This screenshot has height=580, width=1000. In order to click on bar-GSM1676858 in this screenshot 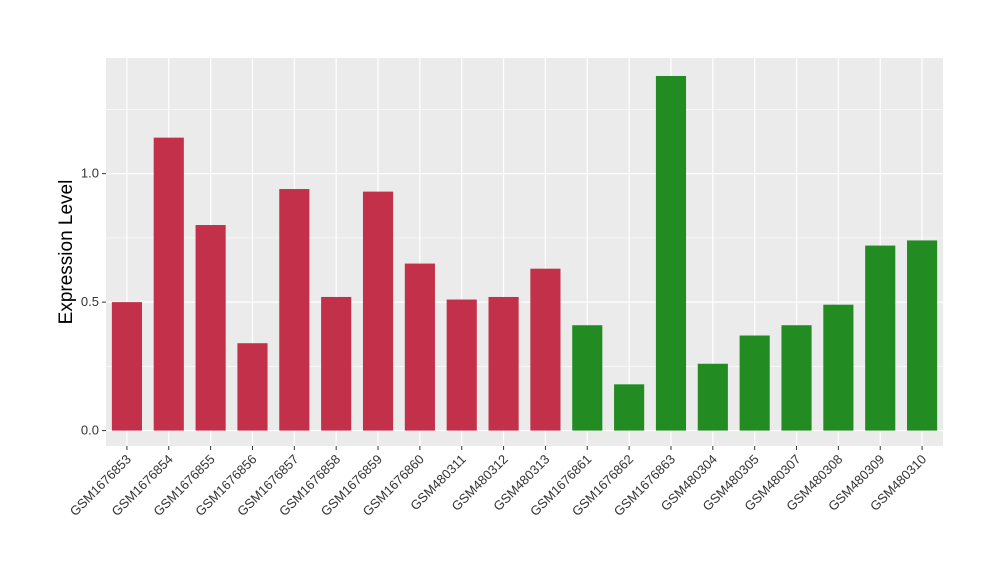, I will do `click(336, 363)`.